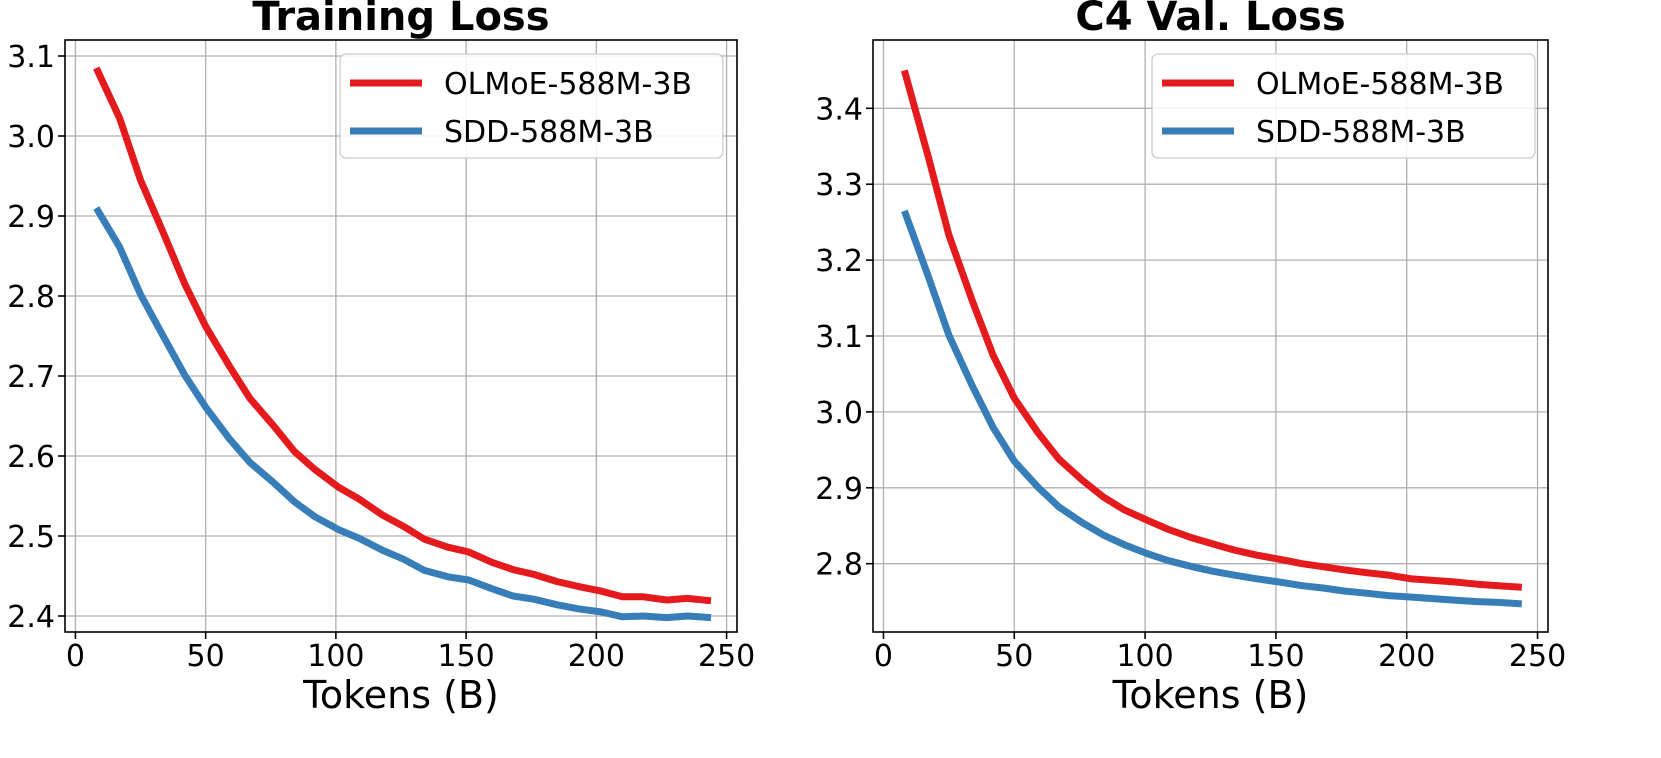 The width and height of the screenshot is (1661, 758). What do you see at coordinates (400, 20) in the screenshot?
I see `chart-title: Training Loss` at bounding box center [400, 20].